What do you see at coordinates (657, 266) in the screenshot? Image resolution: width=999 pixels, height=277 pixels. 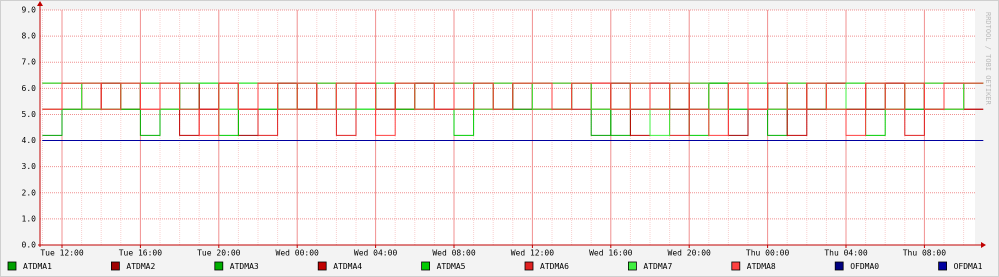 I see `legend-label: ATDMA7` at bounding box center [657, 266].